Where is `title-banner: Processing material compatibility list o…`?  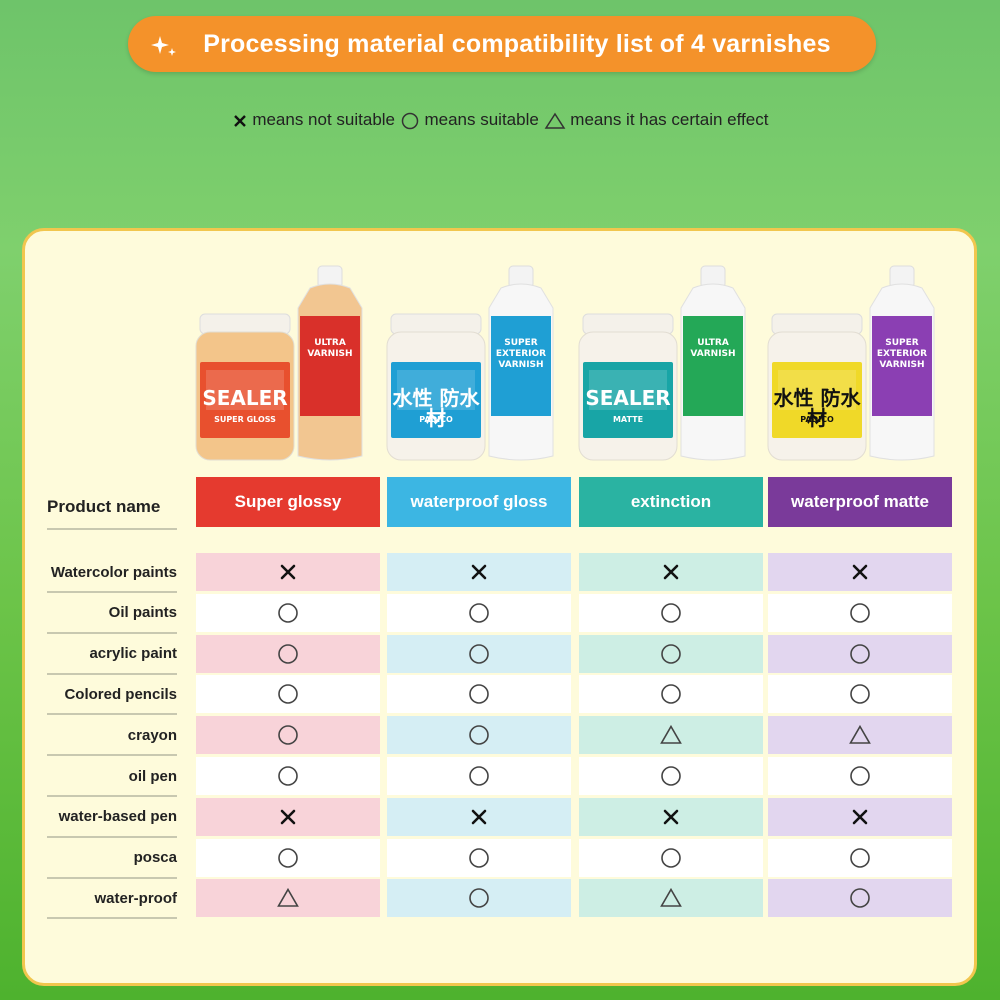 title-banner: Processing material compatibility list o… is located at coordinates (502, 44).